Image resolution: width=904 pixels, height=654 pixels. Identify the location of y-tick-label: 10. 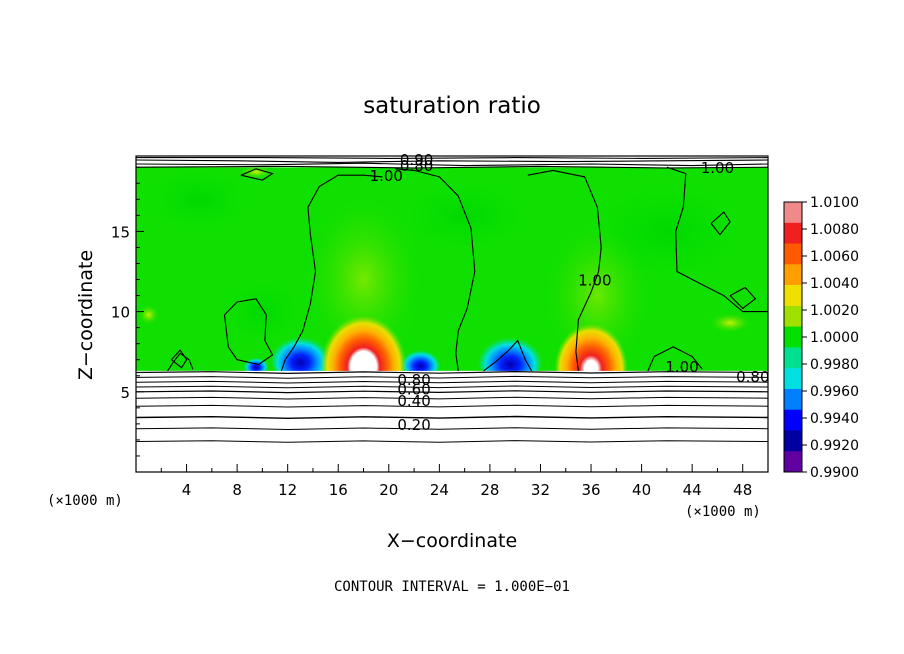
(120, 313).